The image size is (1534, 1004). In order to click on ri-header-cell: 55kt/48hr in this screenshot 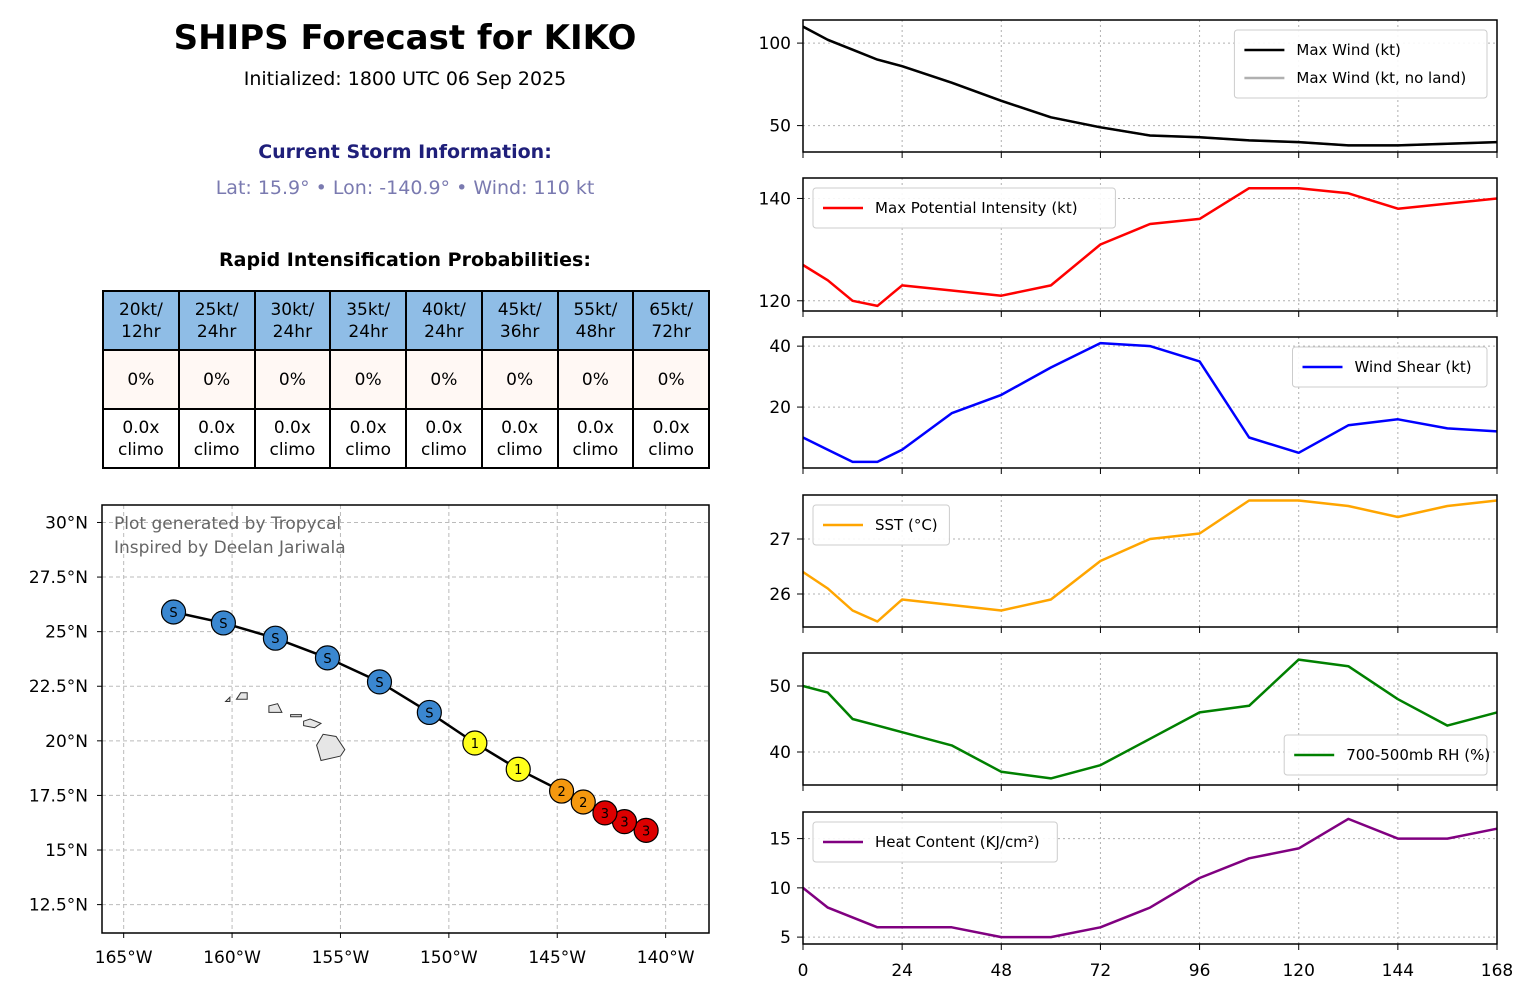, I will do `click(595, 320)`.